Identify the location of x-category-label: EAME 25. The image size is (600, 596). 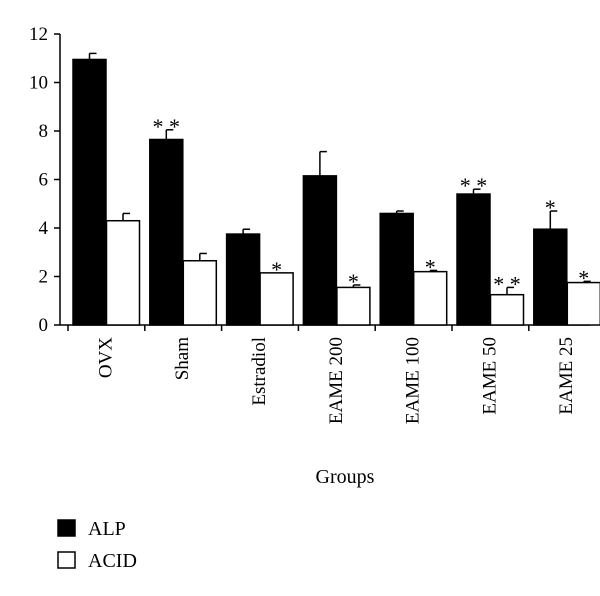
(566, 376).